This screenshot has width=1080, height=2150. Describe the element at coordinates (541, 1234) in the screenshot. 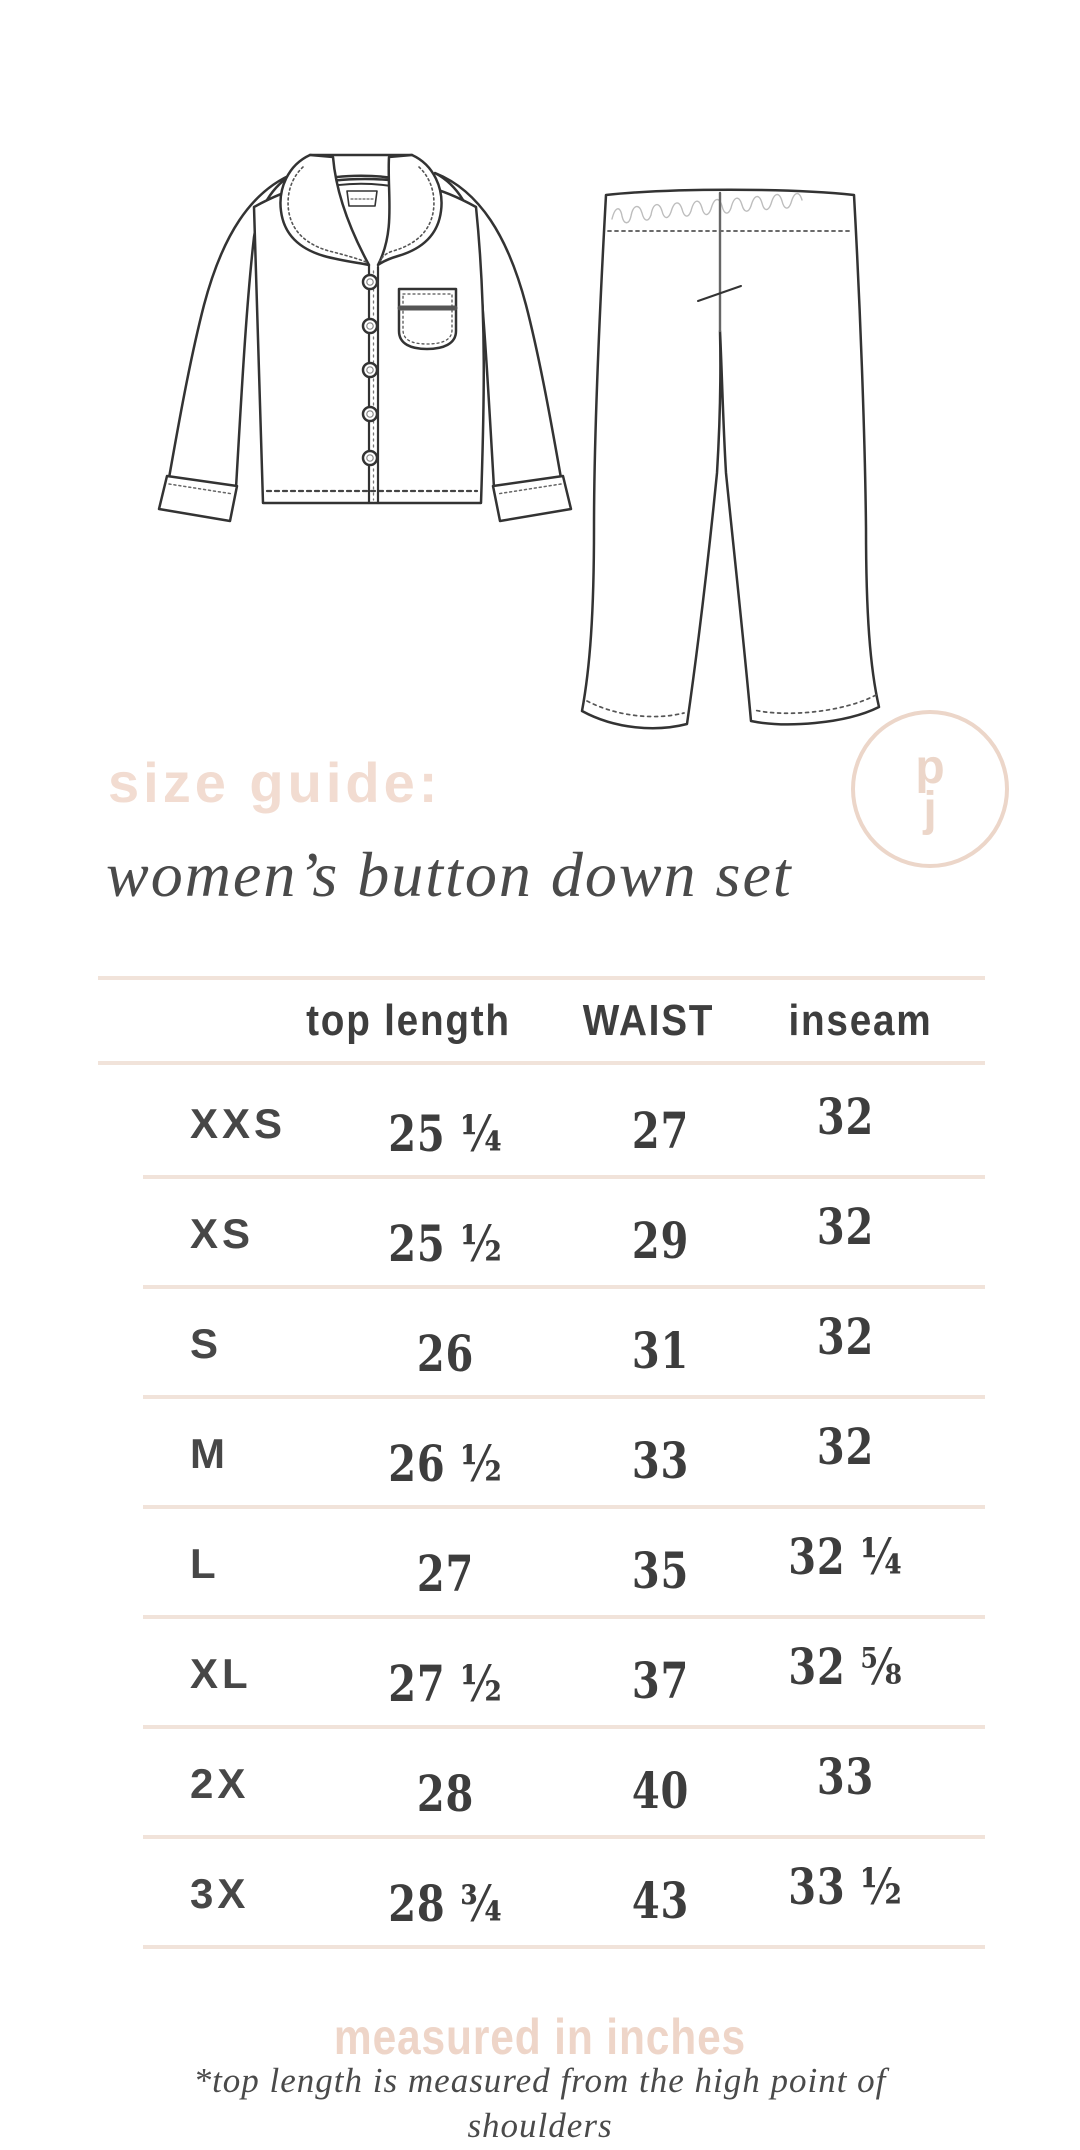

I see `table-row-xs: XS 25 ½ 29 32` at that location.